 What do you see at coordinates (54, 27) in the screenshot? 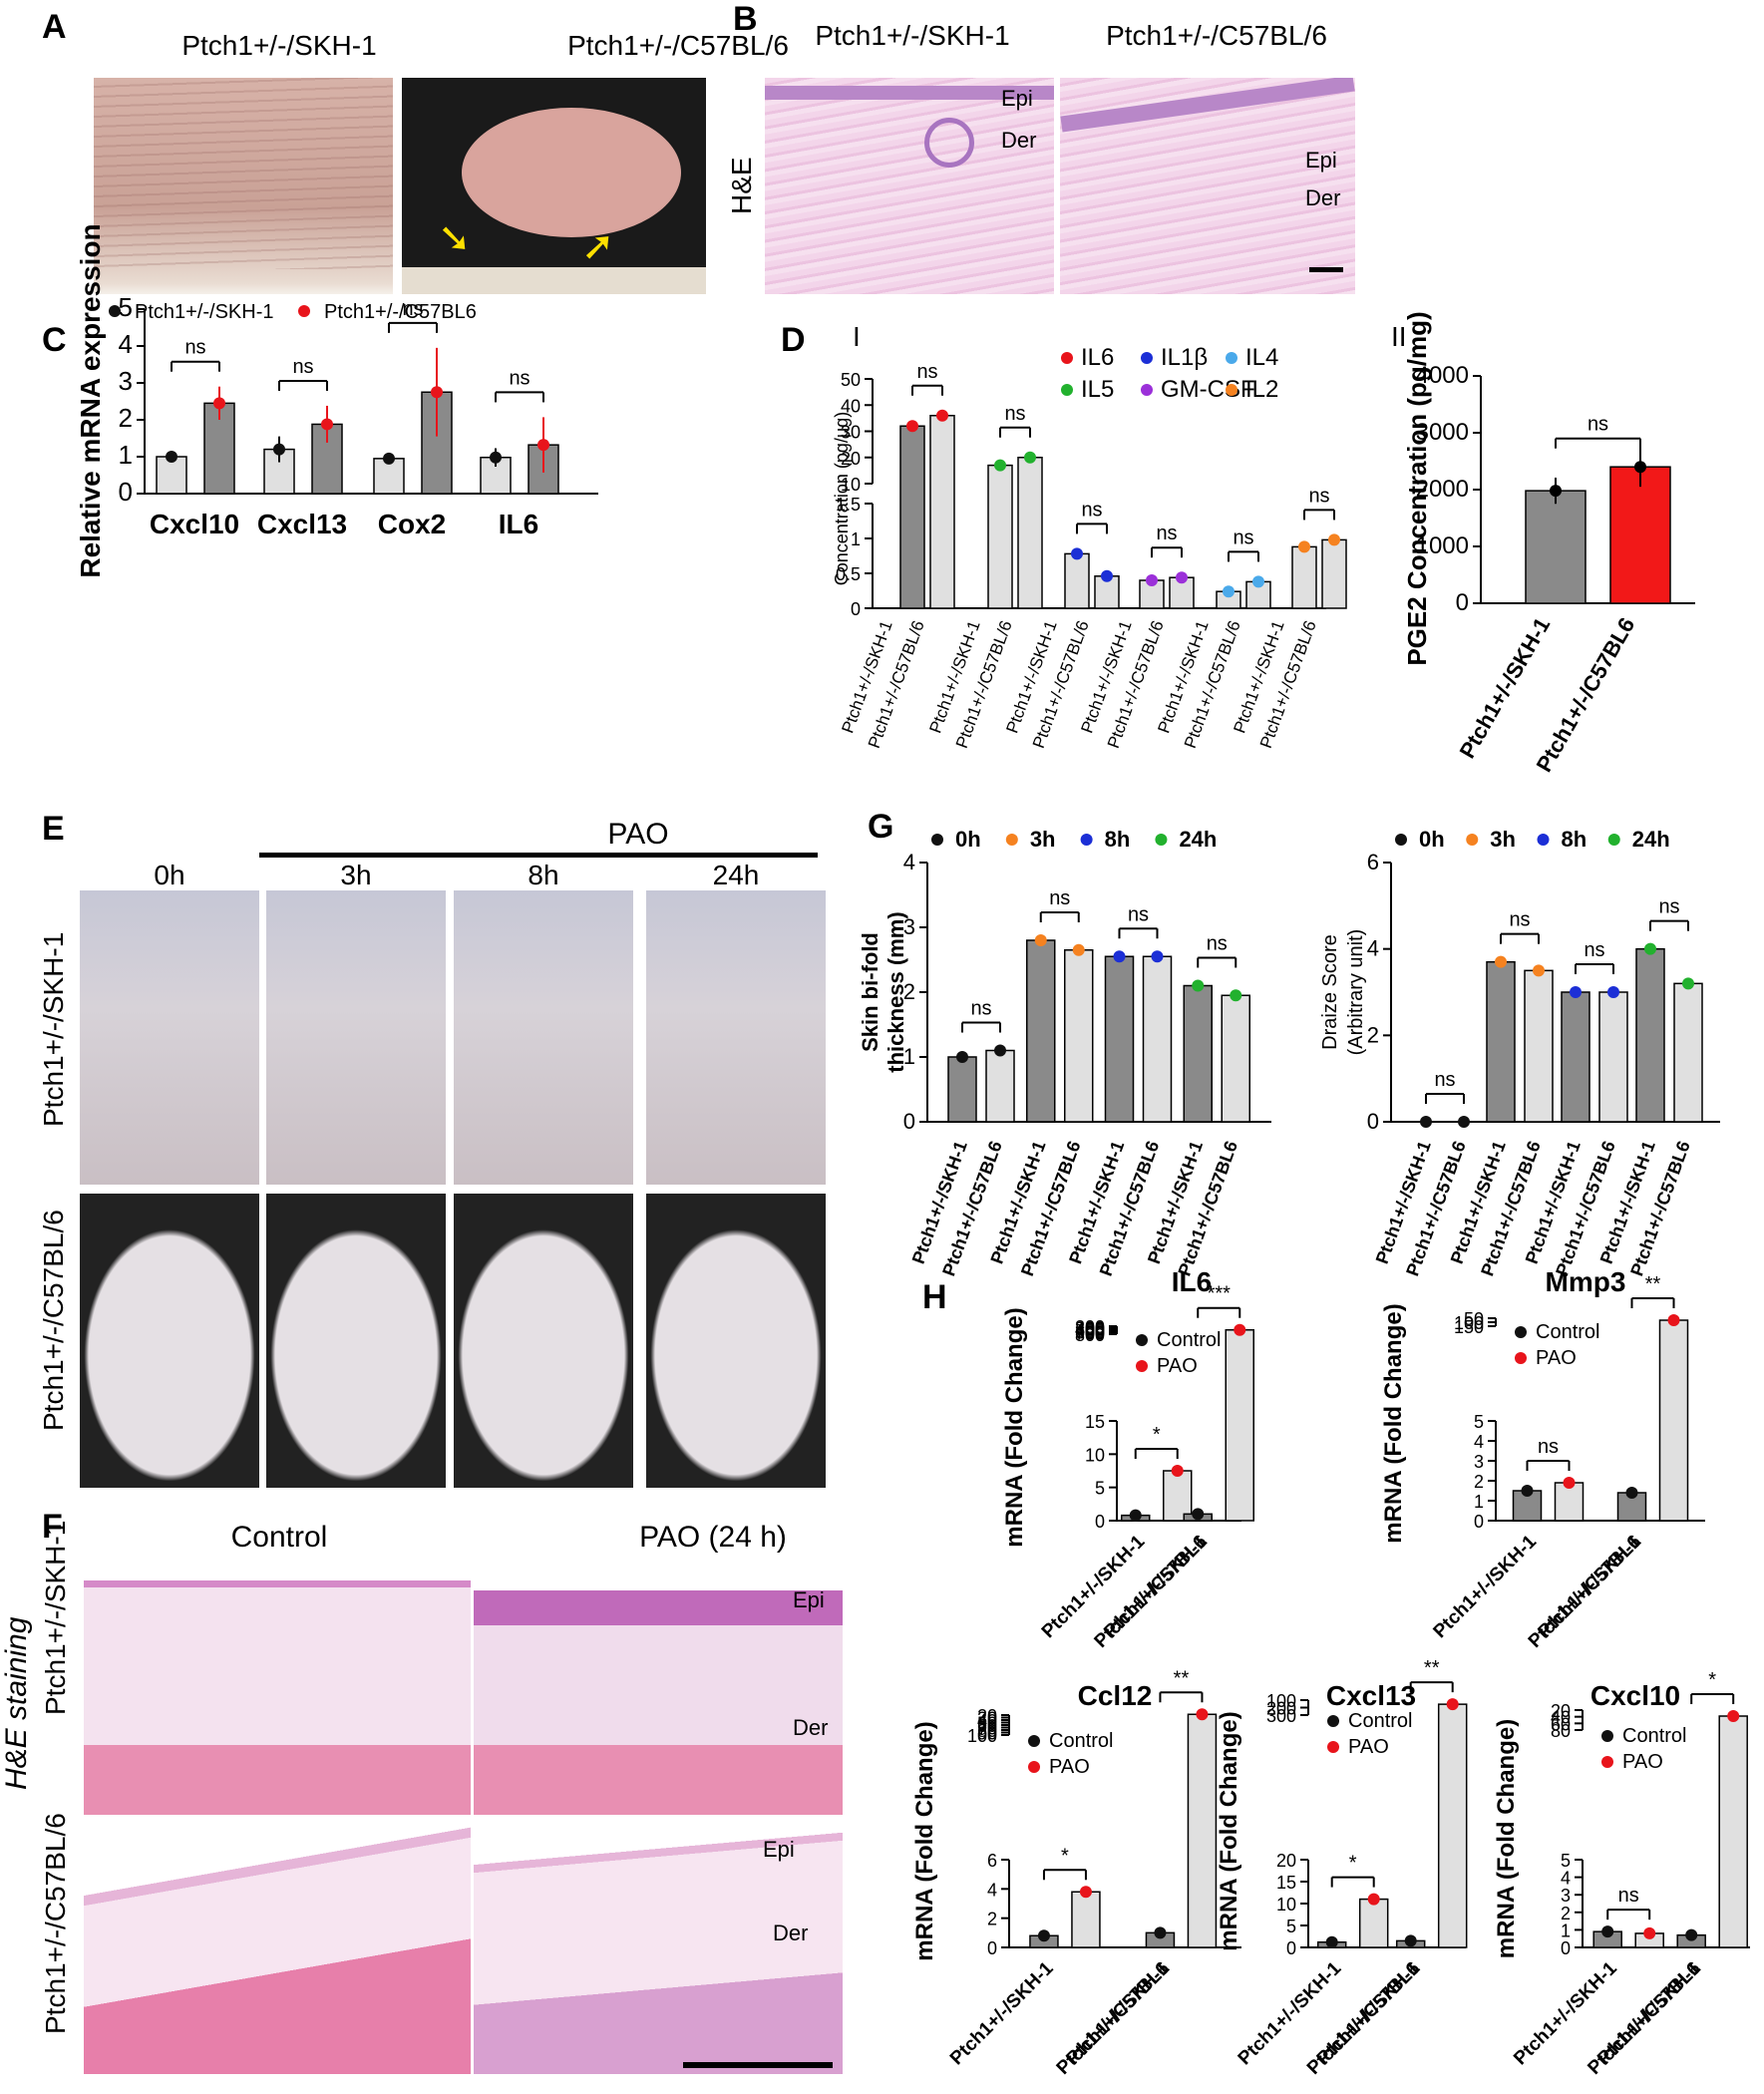
I see `panel-label-a: A` at bounding box center [54, 27].